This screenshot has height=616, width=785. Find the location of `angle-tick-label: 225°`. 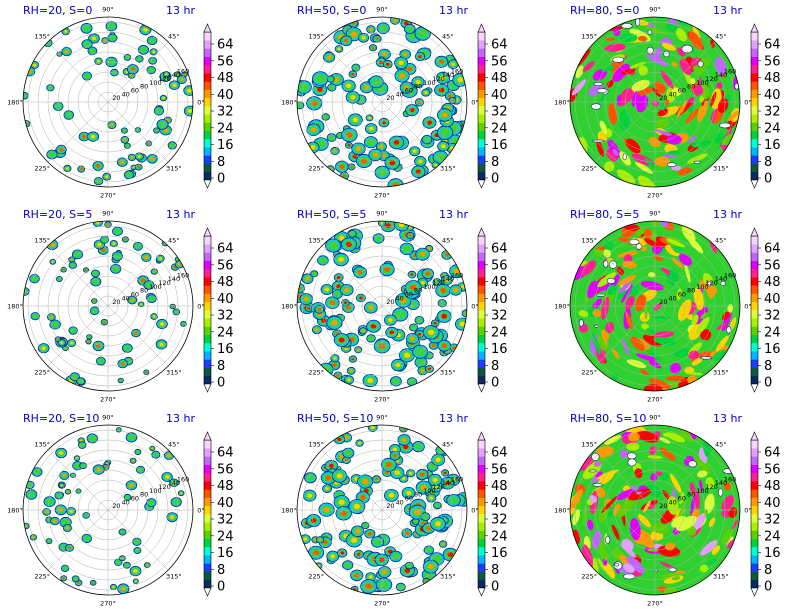

angle-tick-label: 225° is located at coordinates (42, 372).